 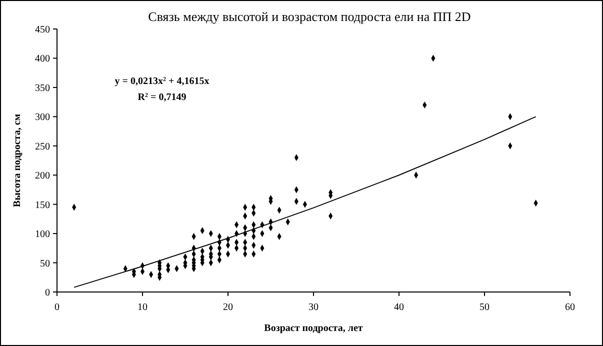 What do you see at coordinates (42, 59) in the screenshot?
I see `y-tick-label: 400` at bounding box center [42, 59].